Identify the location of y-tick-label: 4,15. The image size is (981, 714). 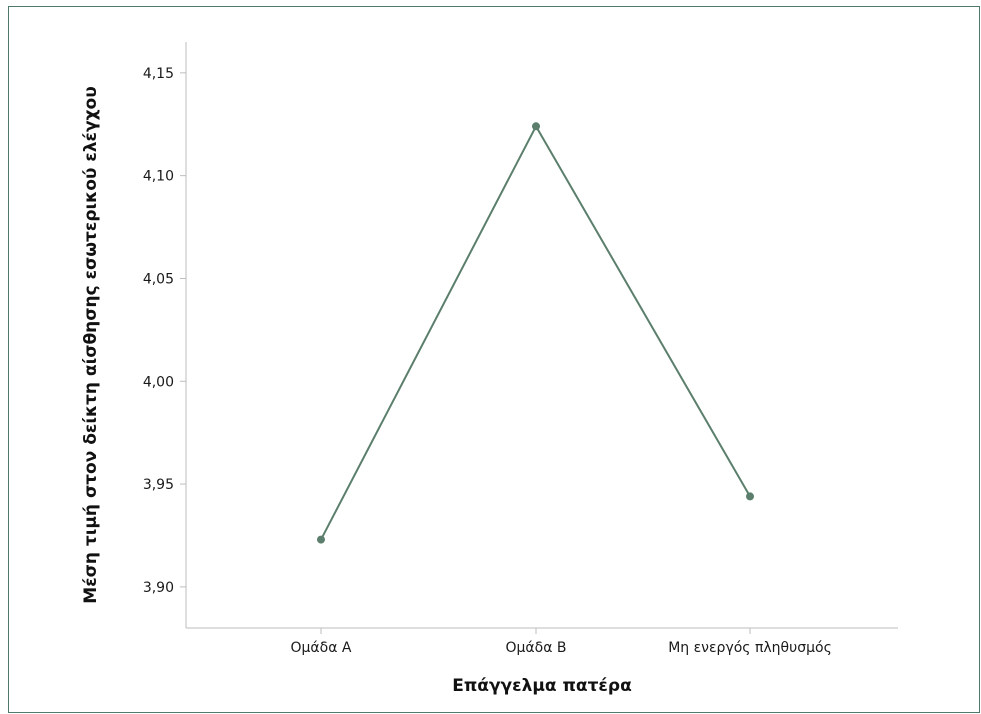
(158, 74).